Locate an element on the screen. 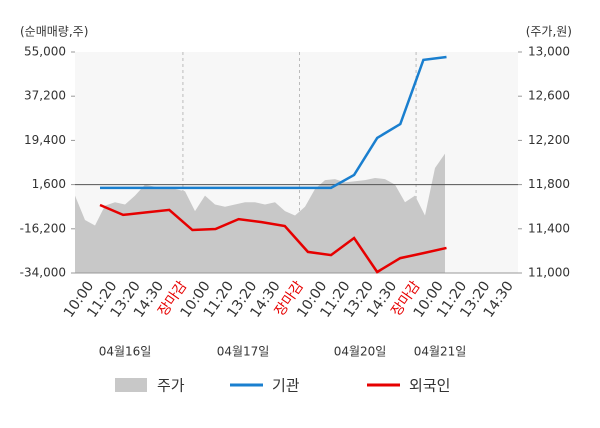 The width and height of the screenshot is (600, 428). date-label: 04월17일 is located at coordinates (243, 352).